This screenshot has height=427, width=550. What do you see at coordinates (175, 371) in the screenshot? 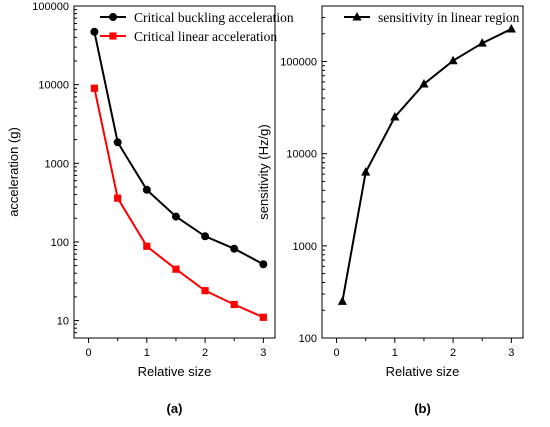
I see `x-axis-title-a: Relative size` at bounding box center [175, 371].